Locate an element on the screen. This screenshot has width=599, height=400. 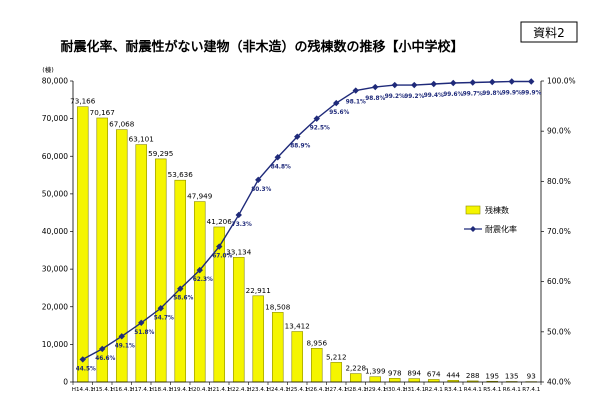
bar-value-label: 5,212 is located at coordinates (336, 356).